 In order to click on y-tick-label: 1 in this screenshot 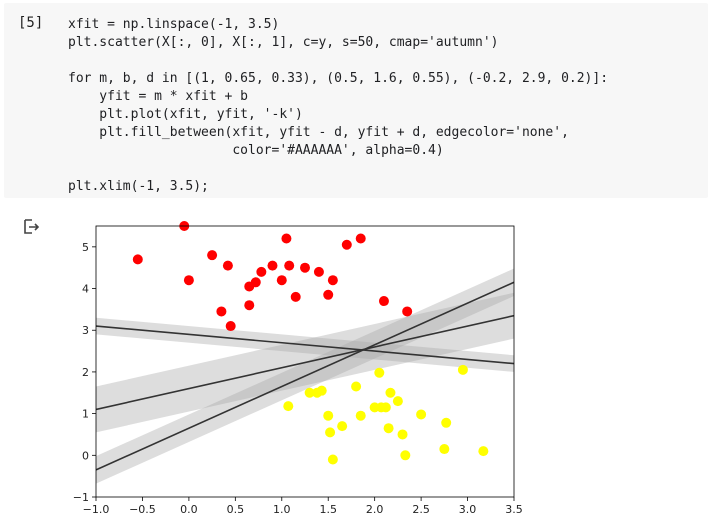, I will do `click(85, 414)`.